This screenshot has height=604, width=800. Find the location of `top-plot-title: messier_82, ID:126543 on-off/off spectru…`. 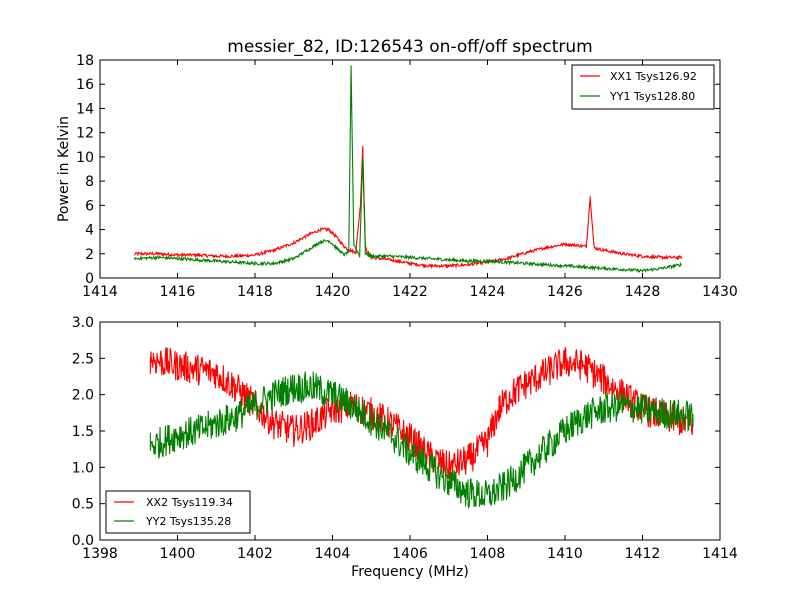

top-plot-title: messier_82, ID:126543 on-off/off spectru… is located at coordinates (409, 47).